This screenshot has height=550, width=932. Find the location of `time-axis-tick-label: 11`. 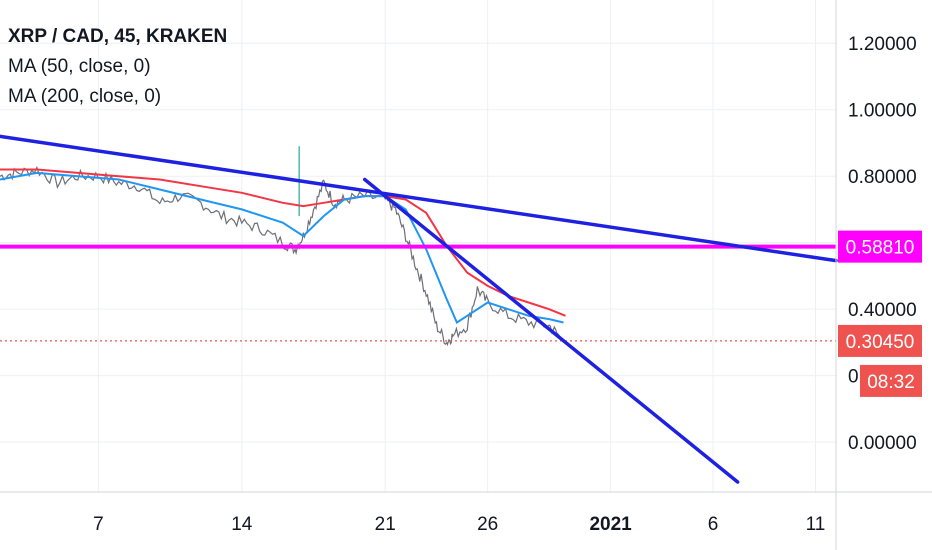

time-axis-tick-label: 11 is located at coordinates (816, 524).